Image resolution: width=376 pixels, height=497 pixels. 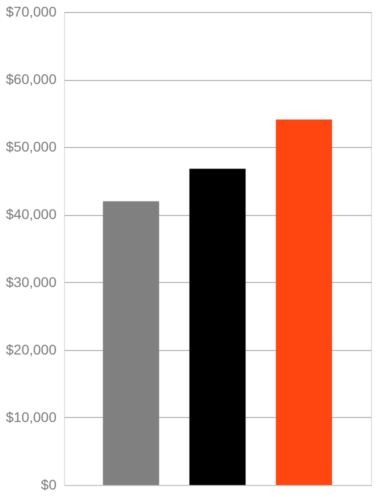 What do you see at coordinates (31, 214) in the screenshot?
I see `y-tick-label: $40,000` at bounding box center [31, 214].